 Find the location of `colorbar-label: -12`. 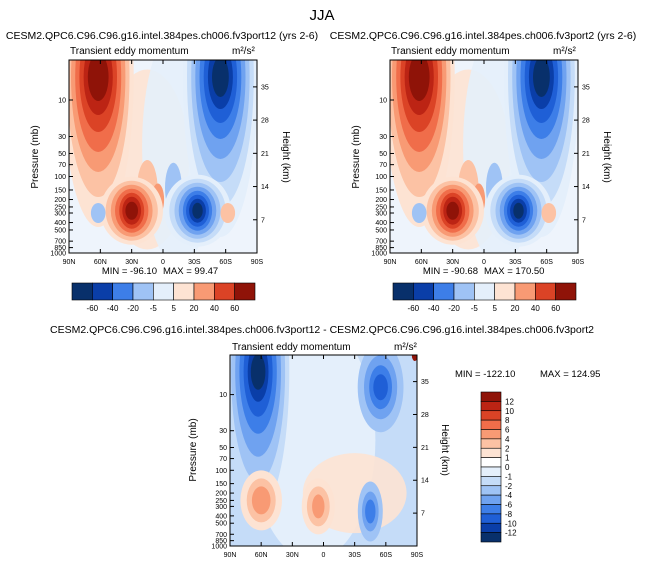

colorbar-label: -12 is located at coordinates (511, 533).